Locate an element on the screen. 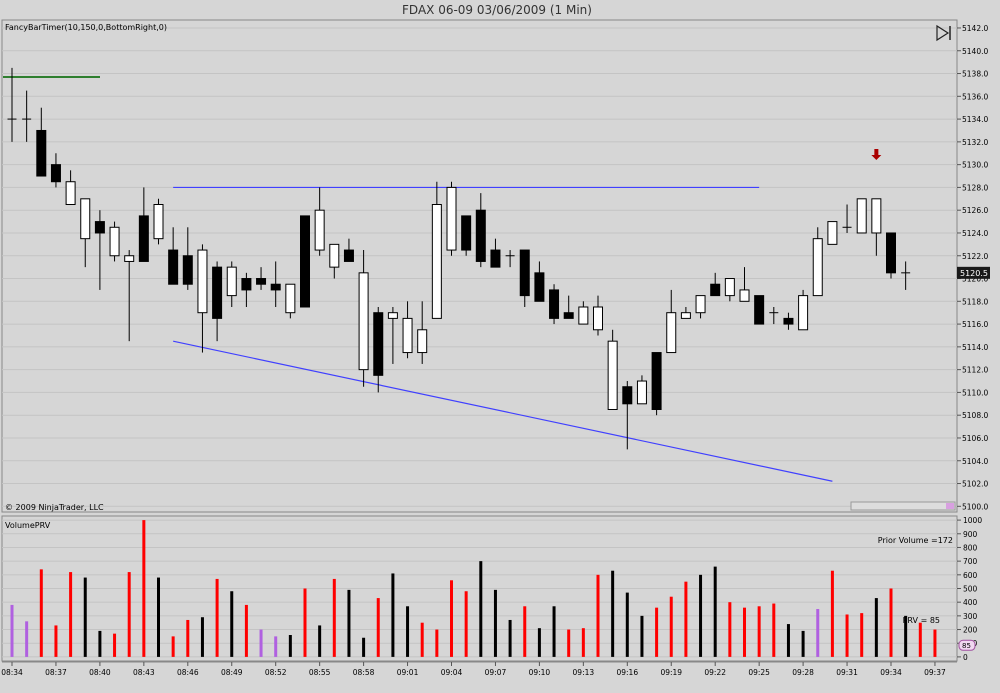  volume-tick-label: 700 is located at coordinates (970, 561).